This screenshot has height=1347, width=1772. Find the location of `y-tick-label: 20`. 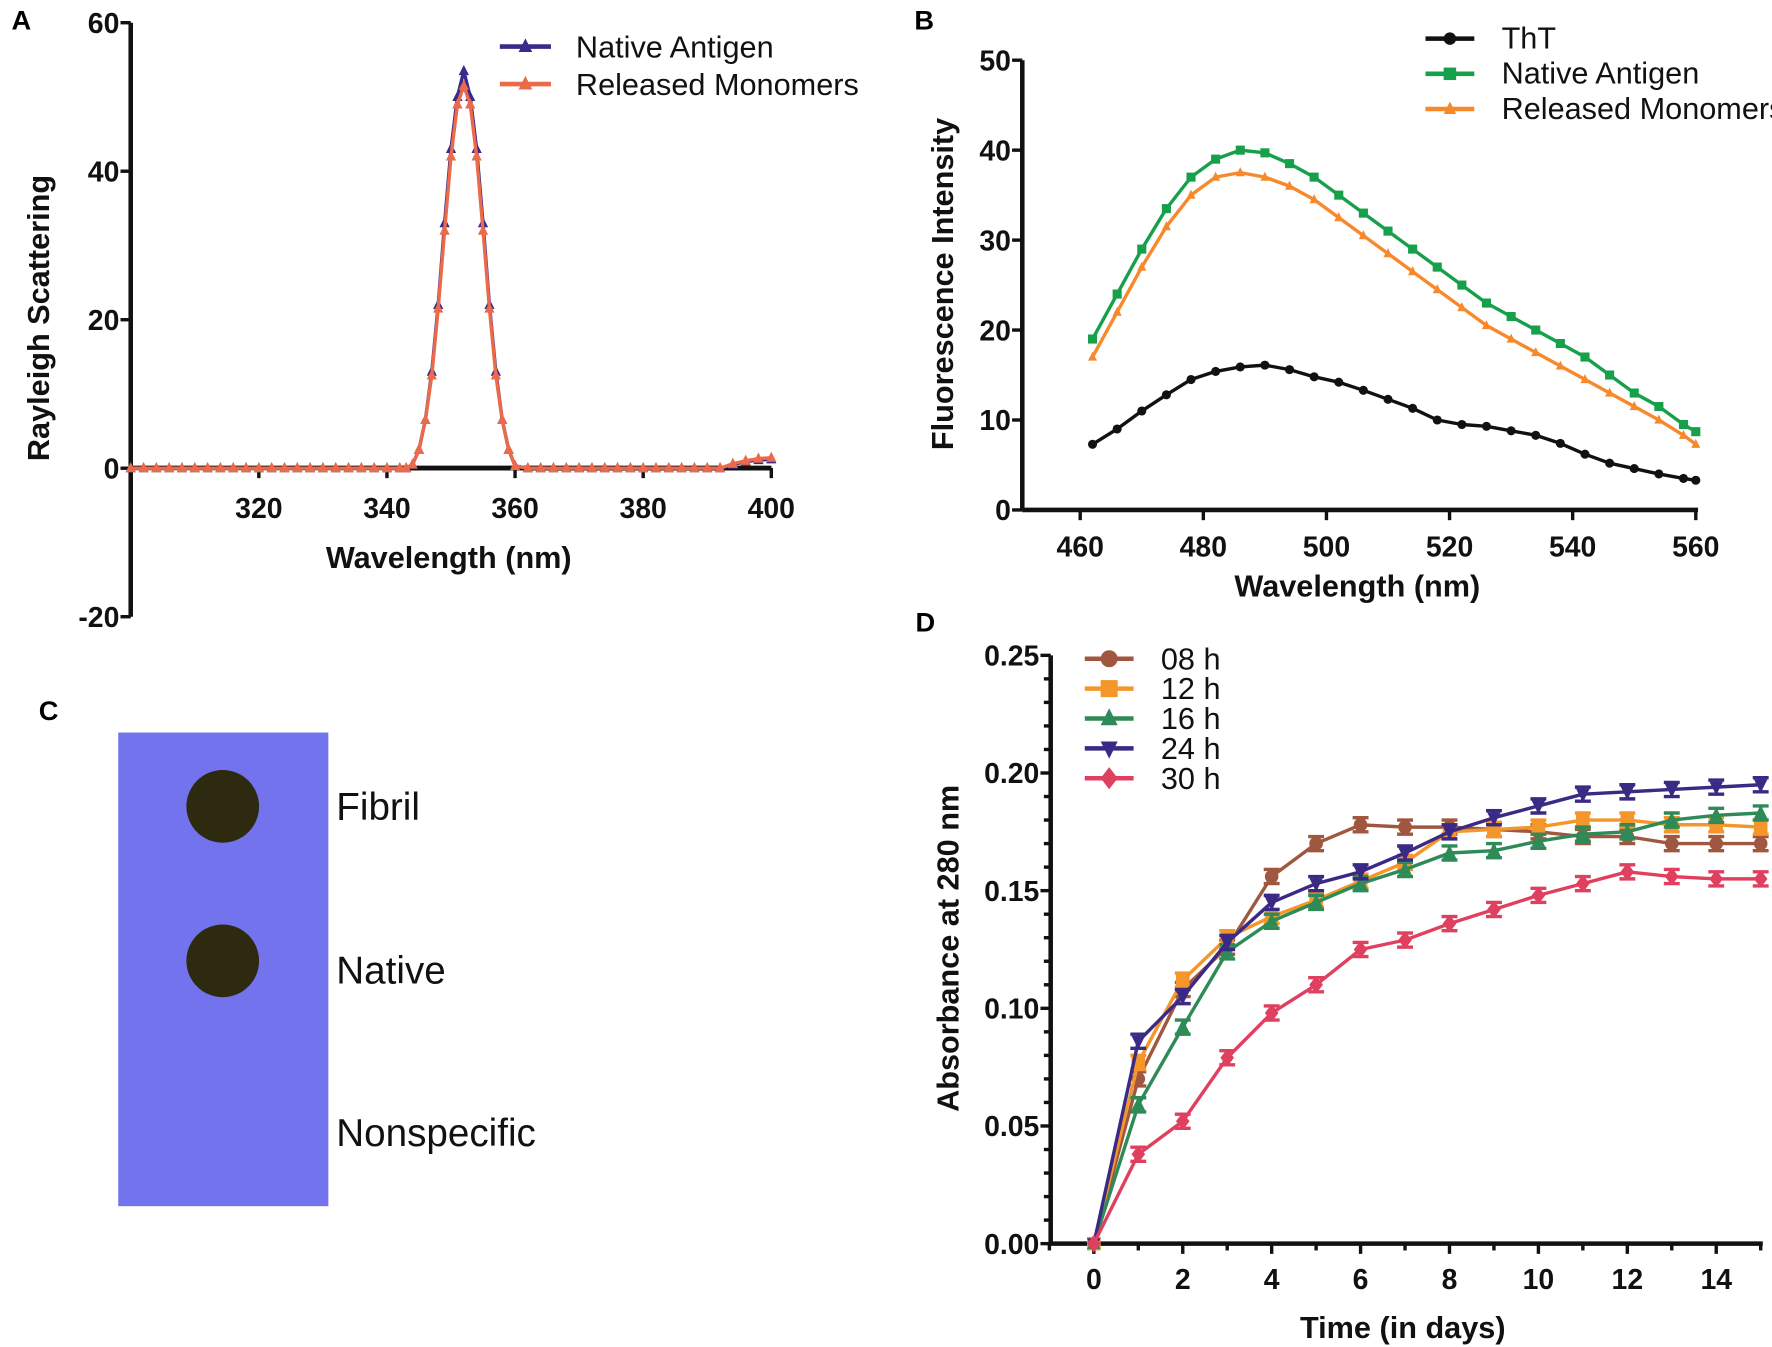

y-tick-label: 20 is located at coordinates (104, 321).